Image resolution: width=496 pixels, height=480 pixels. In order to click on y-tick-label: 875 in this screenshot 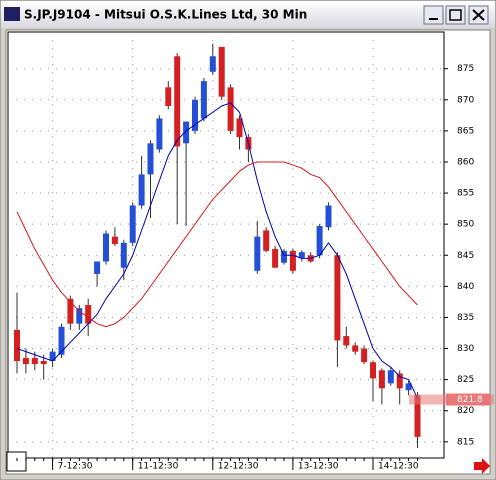, I will do `click(465, 69)`.